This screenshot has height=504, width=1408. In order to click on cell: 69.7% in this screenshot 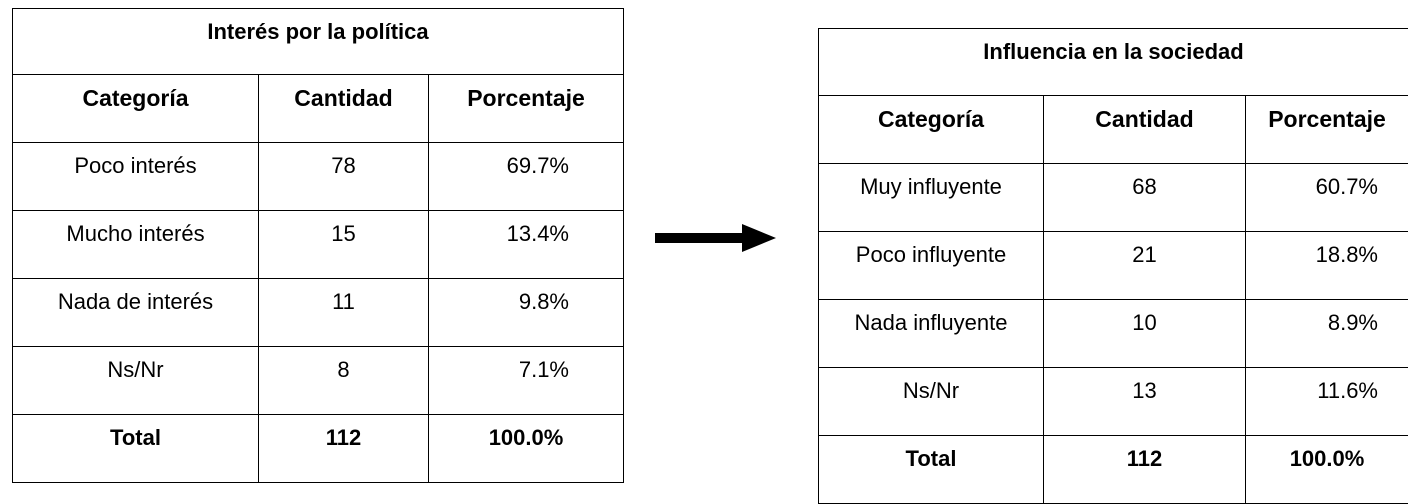, I will do `click(526, 176)`.